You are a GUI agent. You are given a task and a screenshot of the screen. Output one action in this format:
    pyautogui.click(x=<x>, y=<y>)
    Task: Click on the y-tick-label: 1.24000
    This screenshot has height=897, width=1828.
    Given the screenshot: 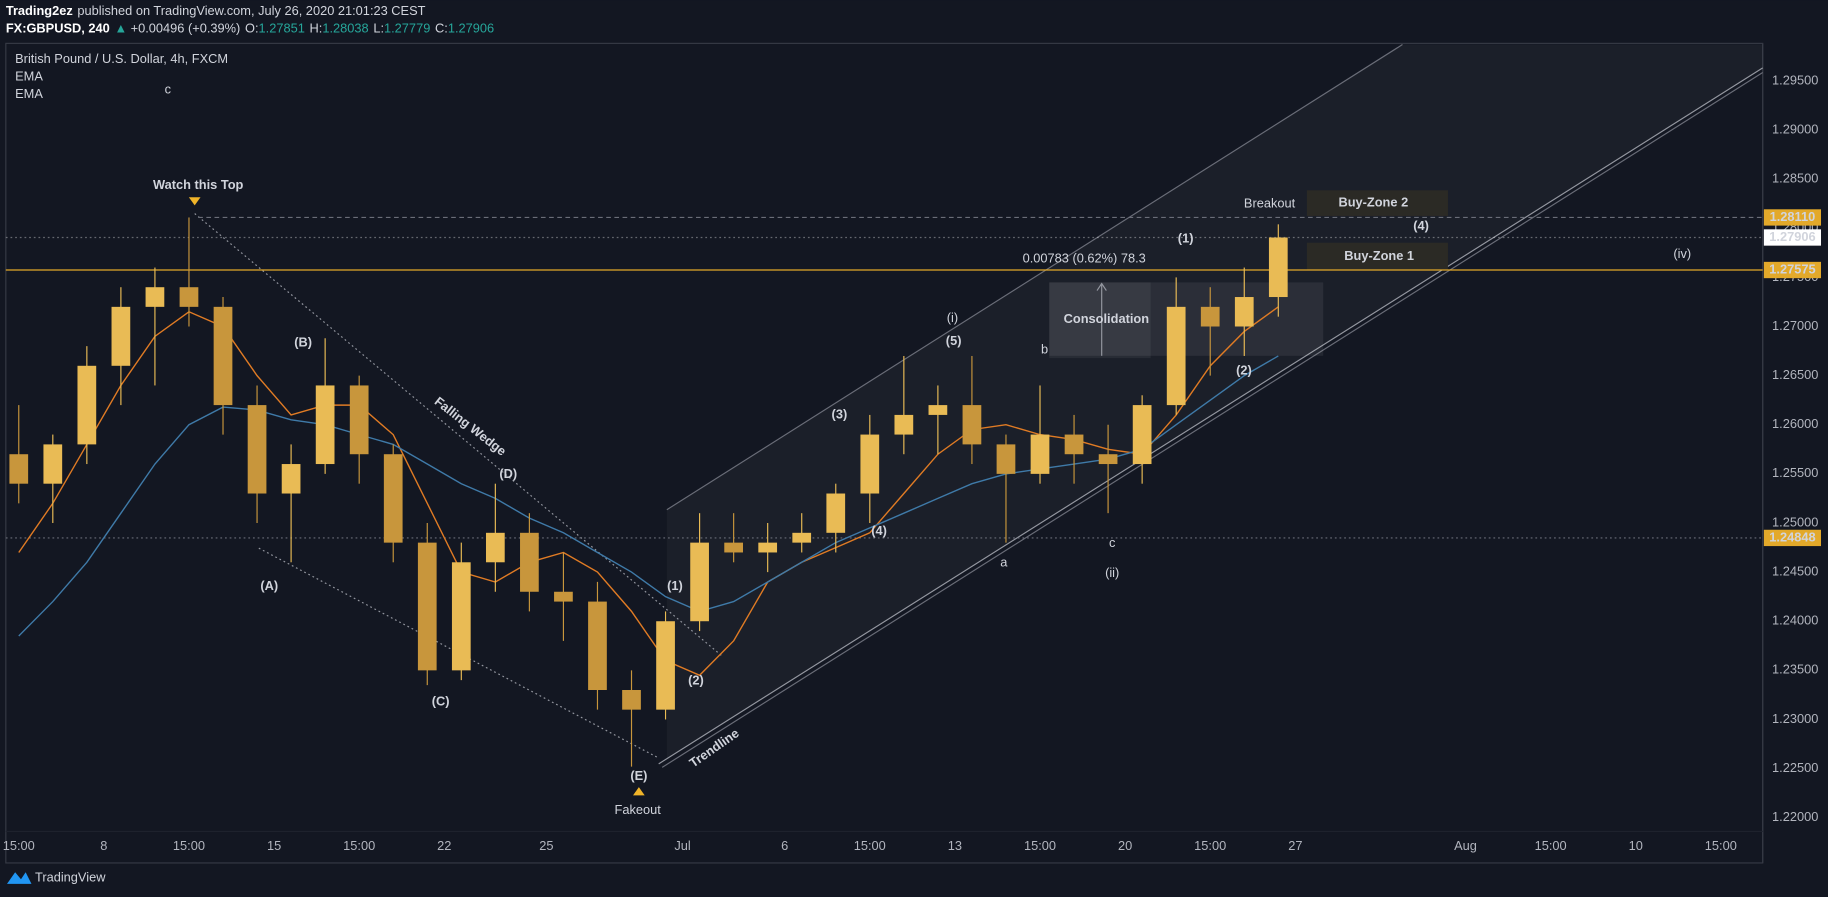 What is the action you would take?
    pyautogui.click(x=1795, y=620)
    